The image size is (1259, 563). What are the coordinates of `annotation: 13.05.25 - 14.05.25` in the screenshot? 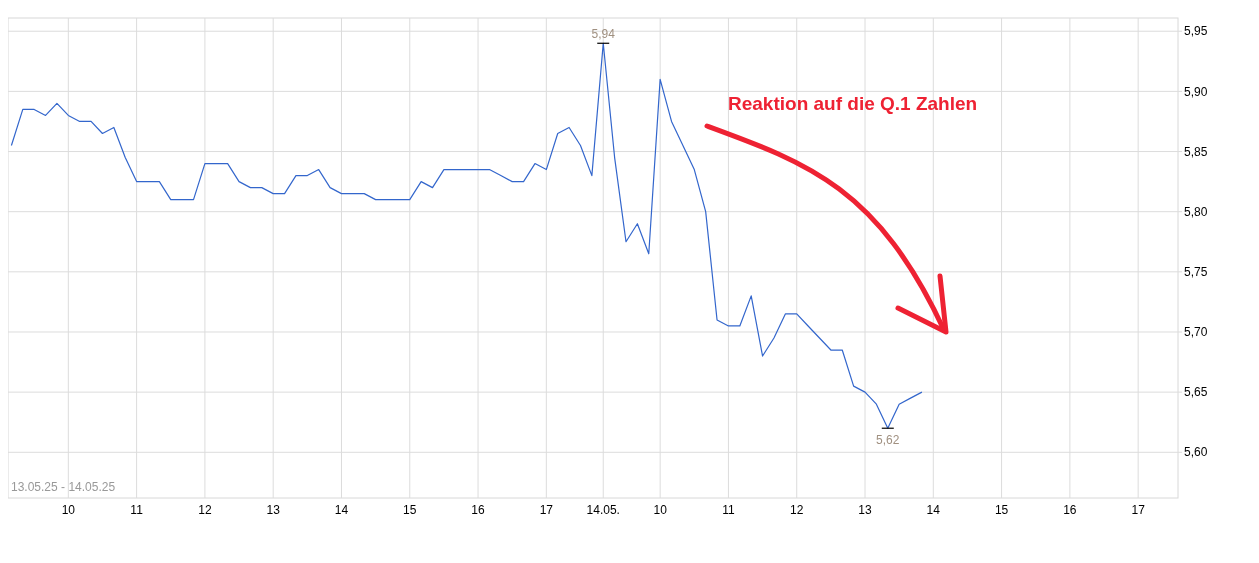 It's located at (63, 487).